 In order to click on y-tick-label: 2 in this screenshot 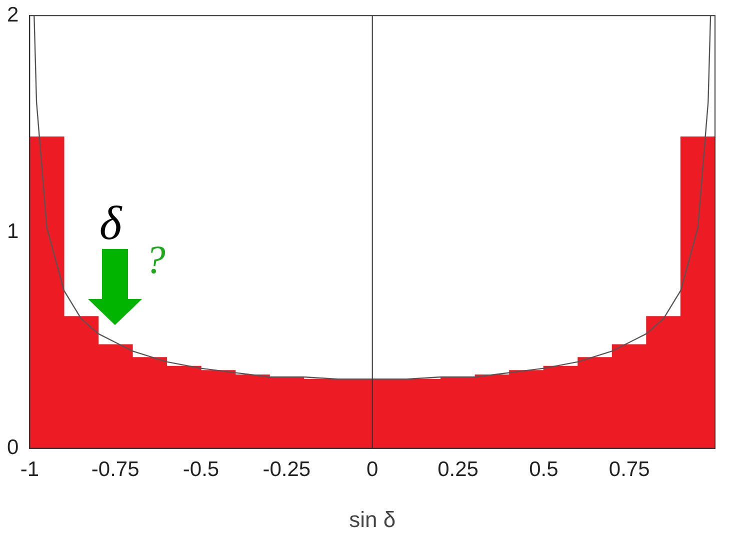, I will do `click(12, 14)`.